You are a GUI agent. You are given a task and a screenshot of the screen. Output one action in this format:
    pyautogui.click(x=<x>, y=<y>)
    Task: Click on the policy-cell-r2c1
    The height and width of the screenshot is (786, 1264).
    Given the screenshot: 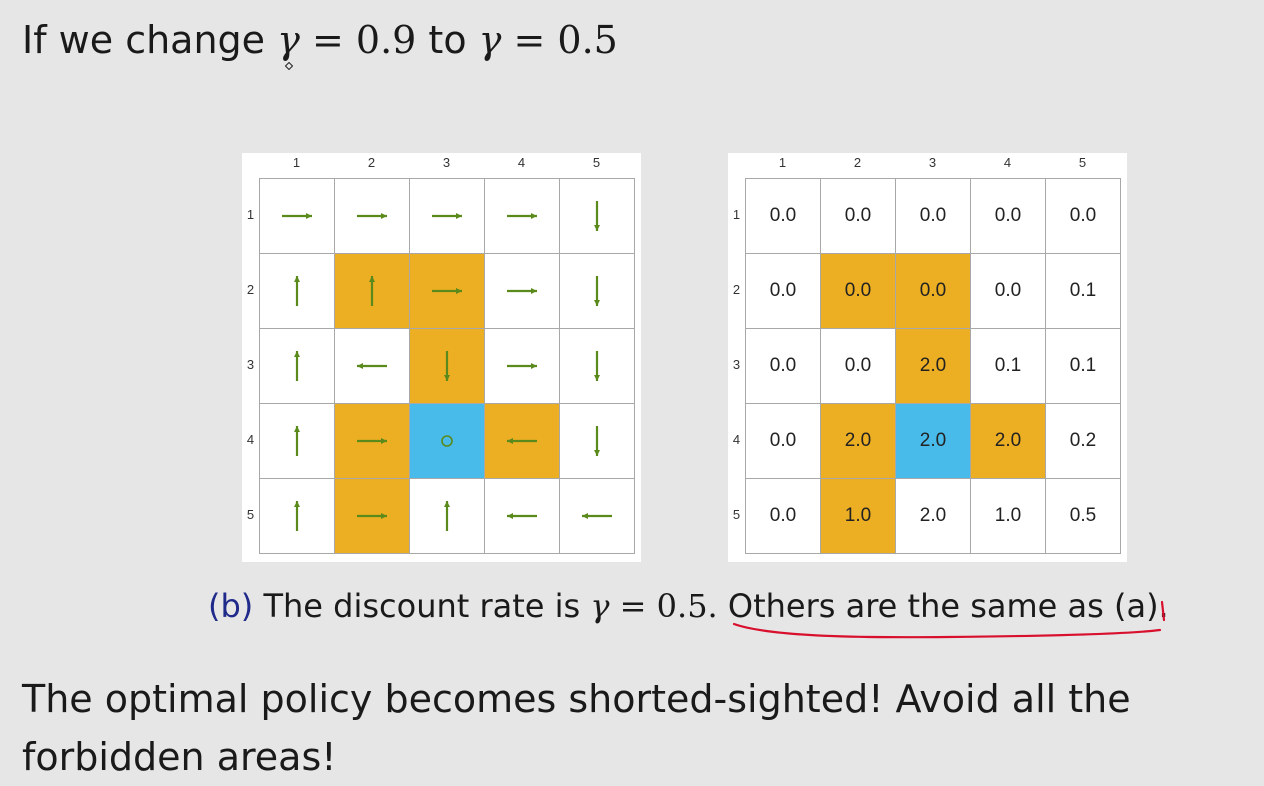 What is the action you would take?
    pyautogui.click(x=296, y=290)
    